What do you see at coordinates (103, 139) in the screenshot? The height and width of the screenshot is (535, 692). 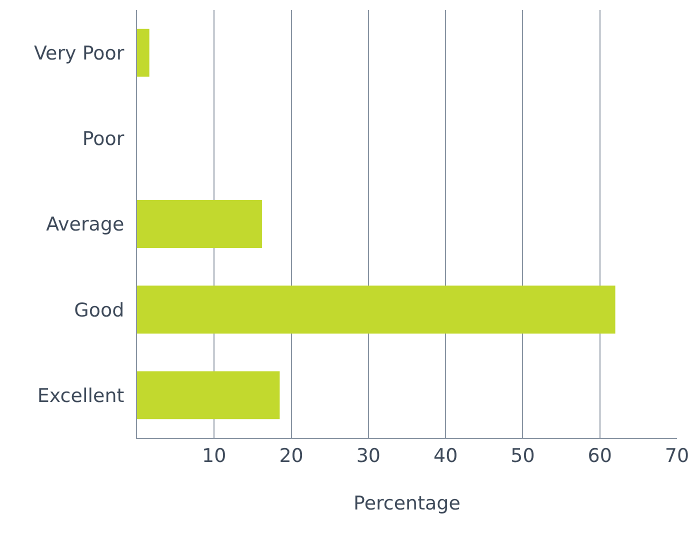 I see `y-tick-label: Poor` at bounding box center [103, 139].